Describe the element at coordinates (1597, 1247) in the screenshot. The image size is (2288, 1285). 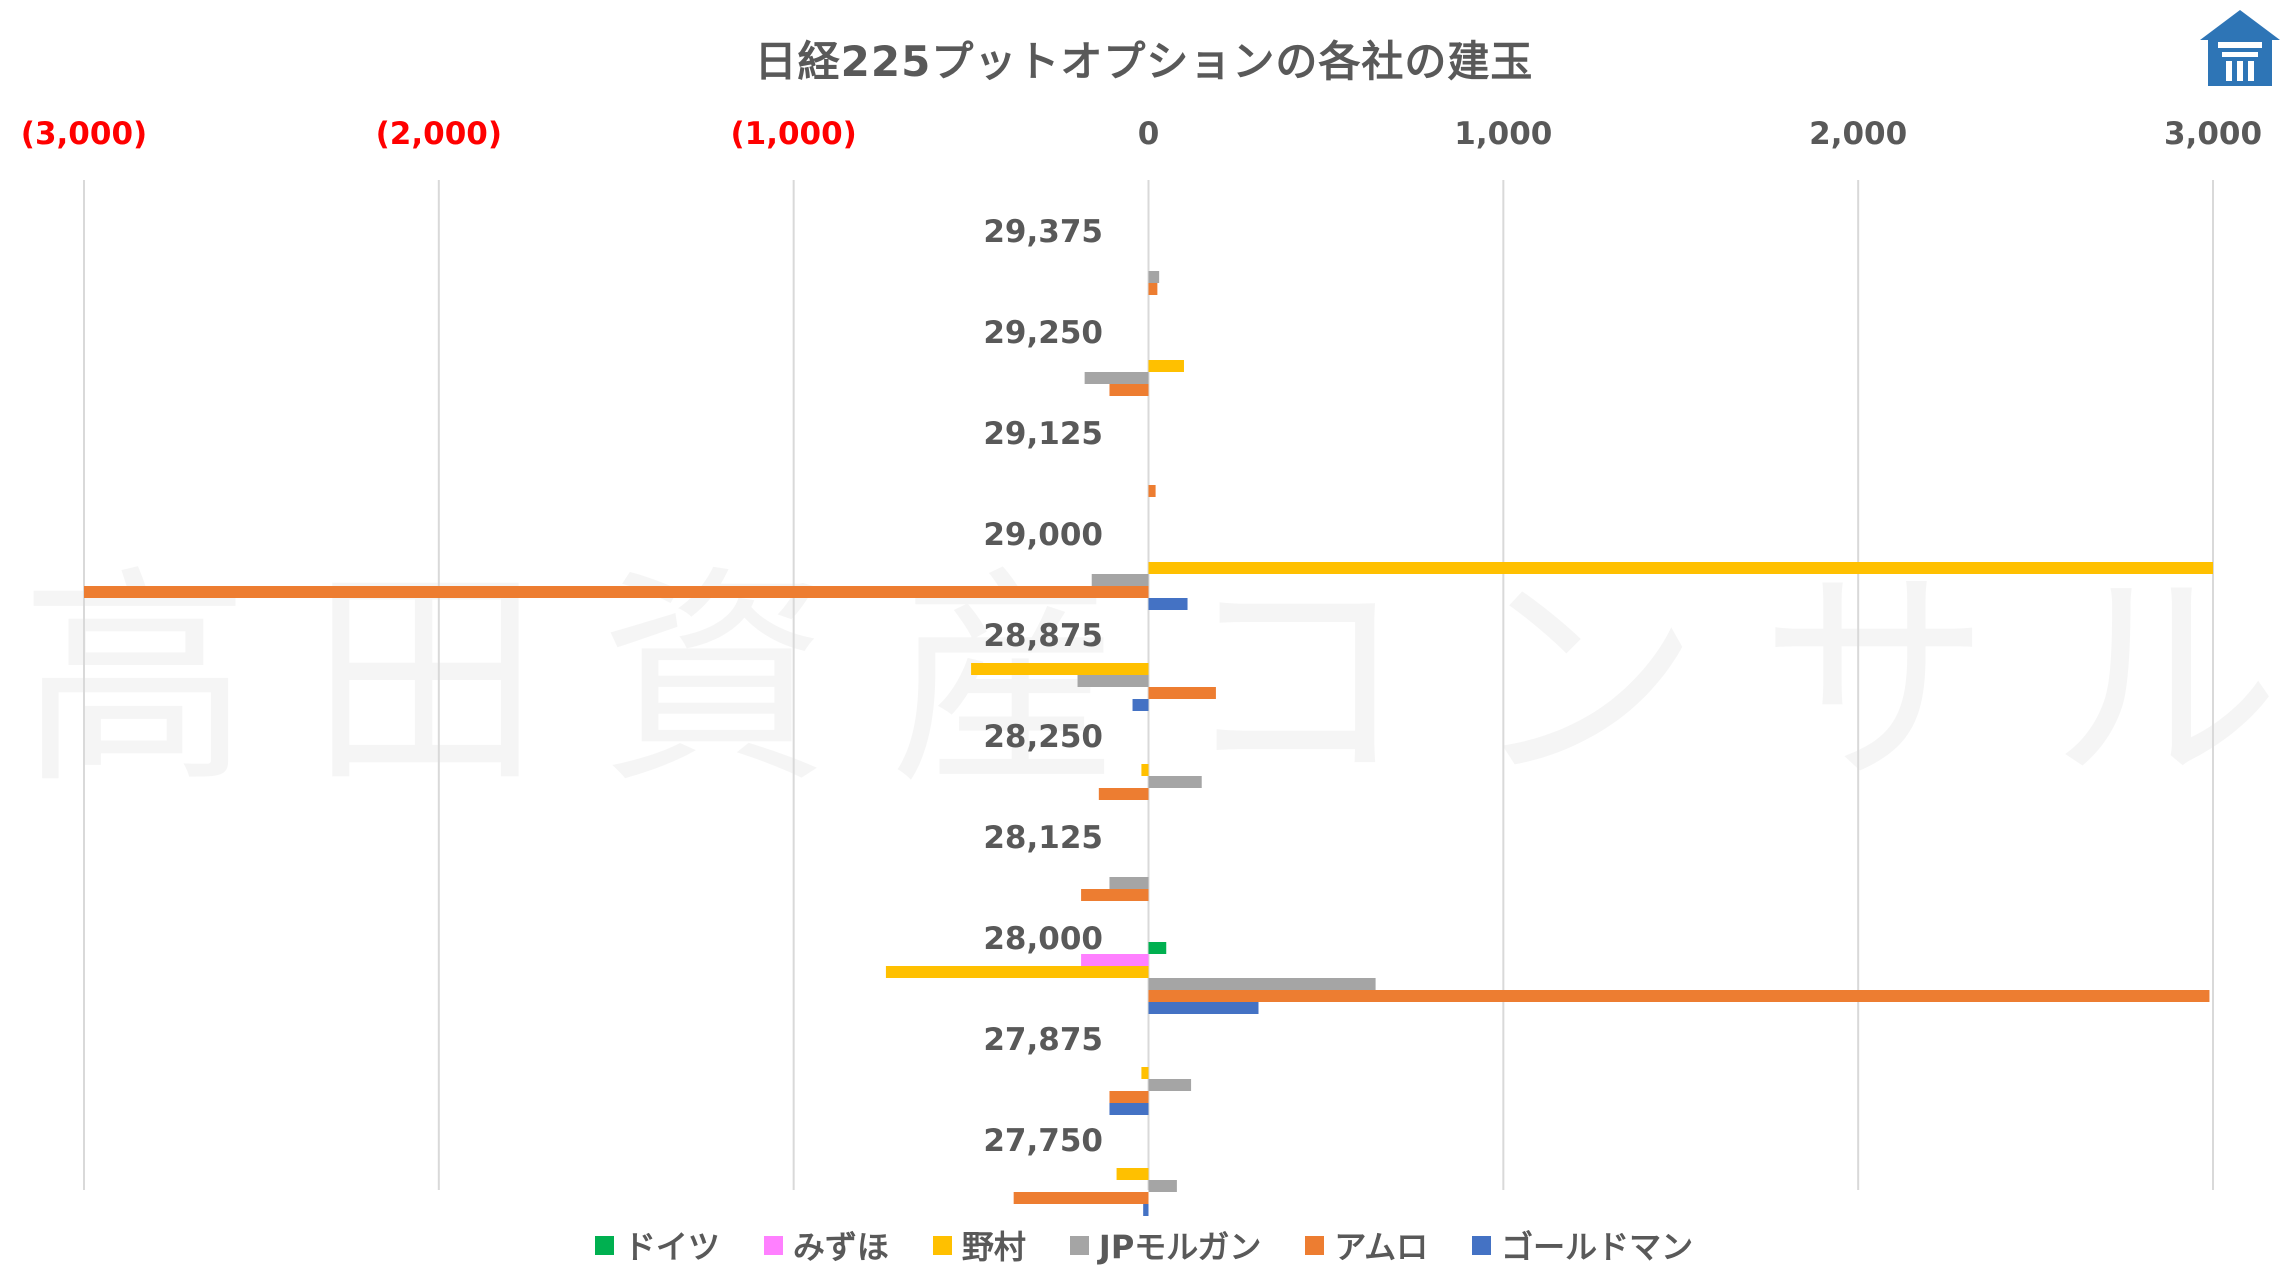
I see `legend-label: ゴールドマン` at that location.